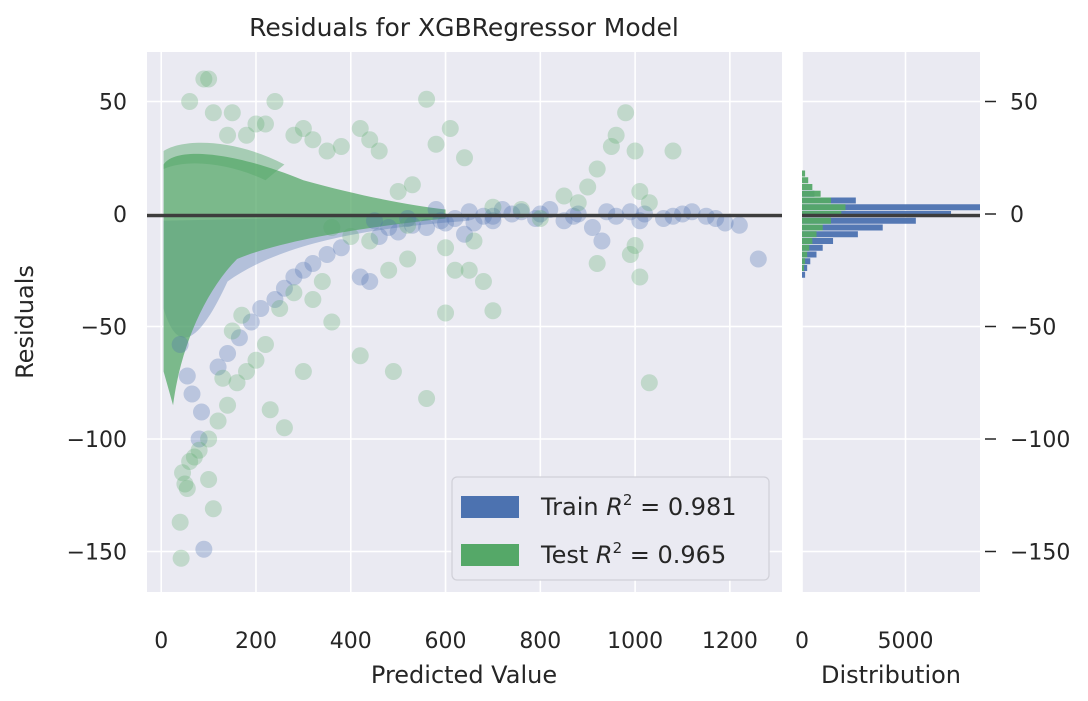 This screenshot has width=1088, height=701. What do you see at coordinates (97, 553) in the screenshot?
I see `y-tick-label-4: −150` at bounding box center [97, 553].